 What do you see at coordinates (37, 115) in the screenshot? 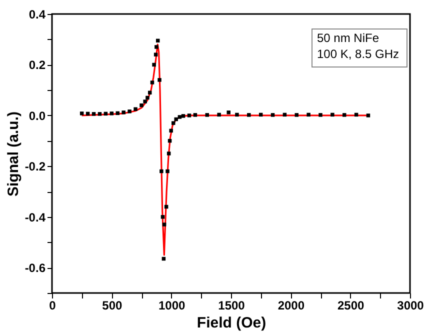
I see `y-tick-label: 0.0` at bounding box center [37, 115].